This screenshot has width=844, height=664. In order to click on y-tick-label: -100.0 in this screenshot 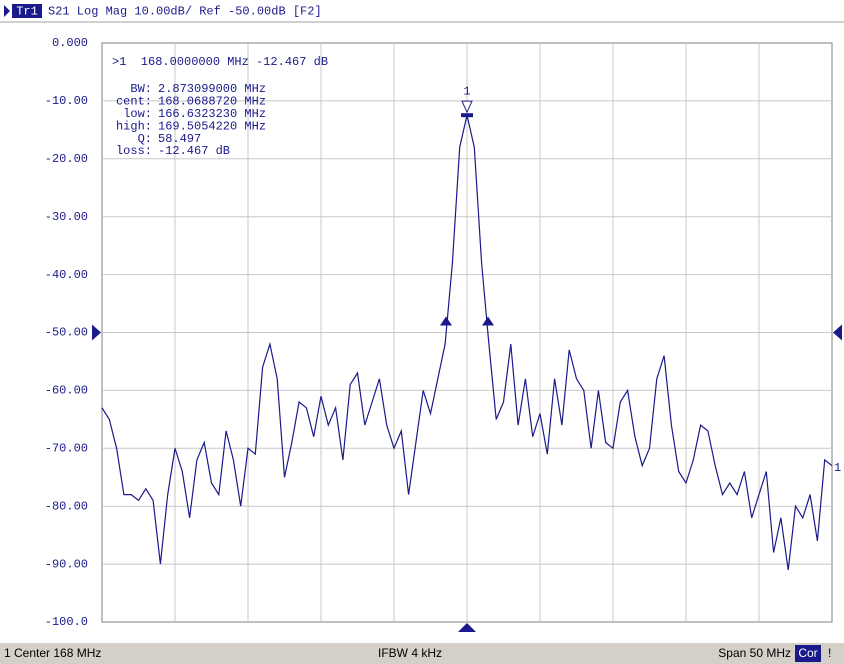, I will do `click(66, 622)`.